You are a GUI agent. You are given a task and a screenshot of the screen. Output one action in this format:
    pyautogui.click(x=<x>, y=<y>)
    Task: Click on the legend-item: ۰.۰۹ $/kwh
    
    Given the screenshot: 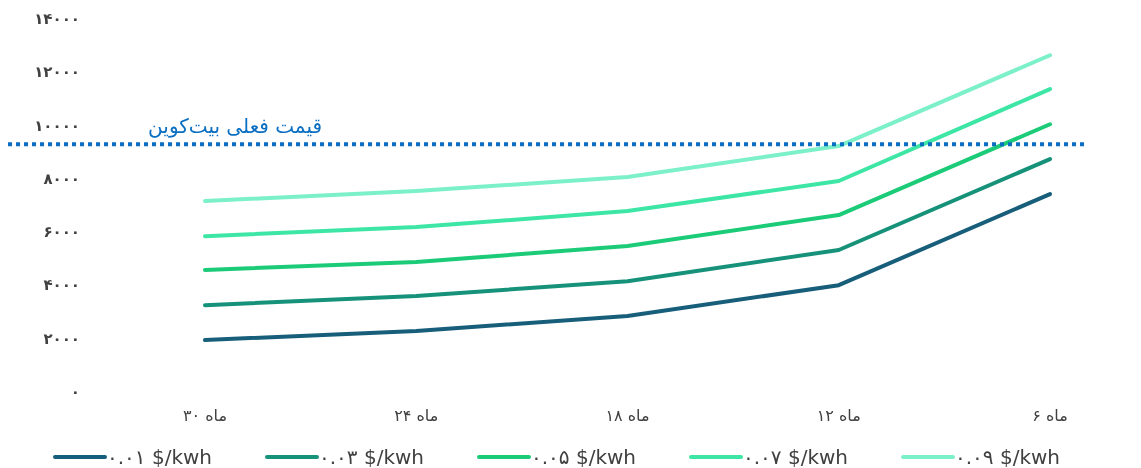 What is the action you would take?
    pyautogui.click(x=981, y=456)
    